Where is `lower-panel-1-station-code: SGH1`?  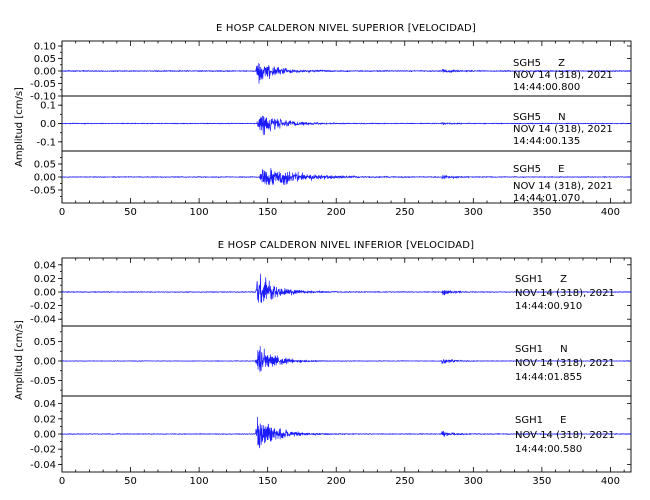 lower-panel-1-station-code: SGH1 is located at coordinates (529, 279).